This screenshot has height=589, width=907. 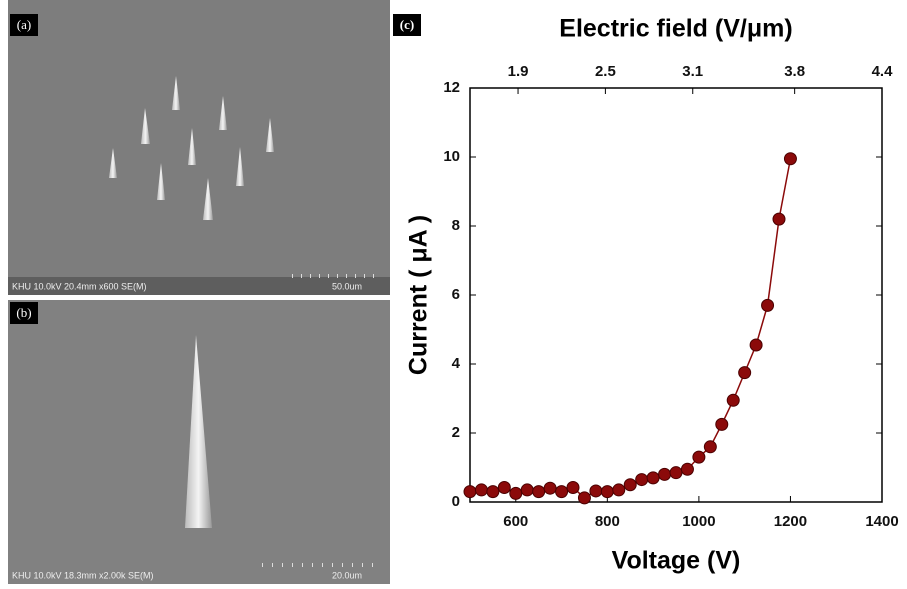 What do you see at coordinates (79, 286) in the screenshot?
I see `sem-info: KHU 10.0kV 20.4mm x600 SE(M)` at bounding box center [79, 286].